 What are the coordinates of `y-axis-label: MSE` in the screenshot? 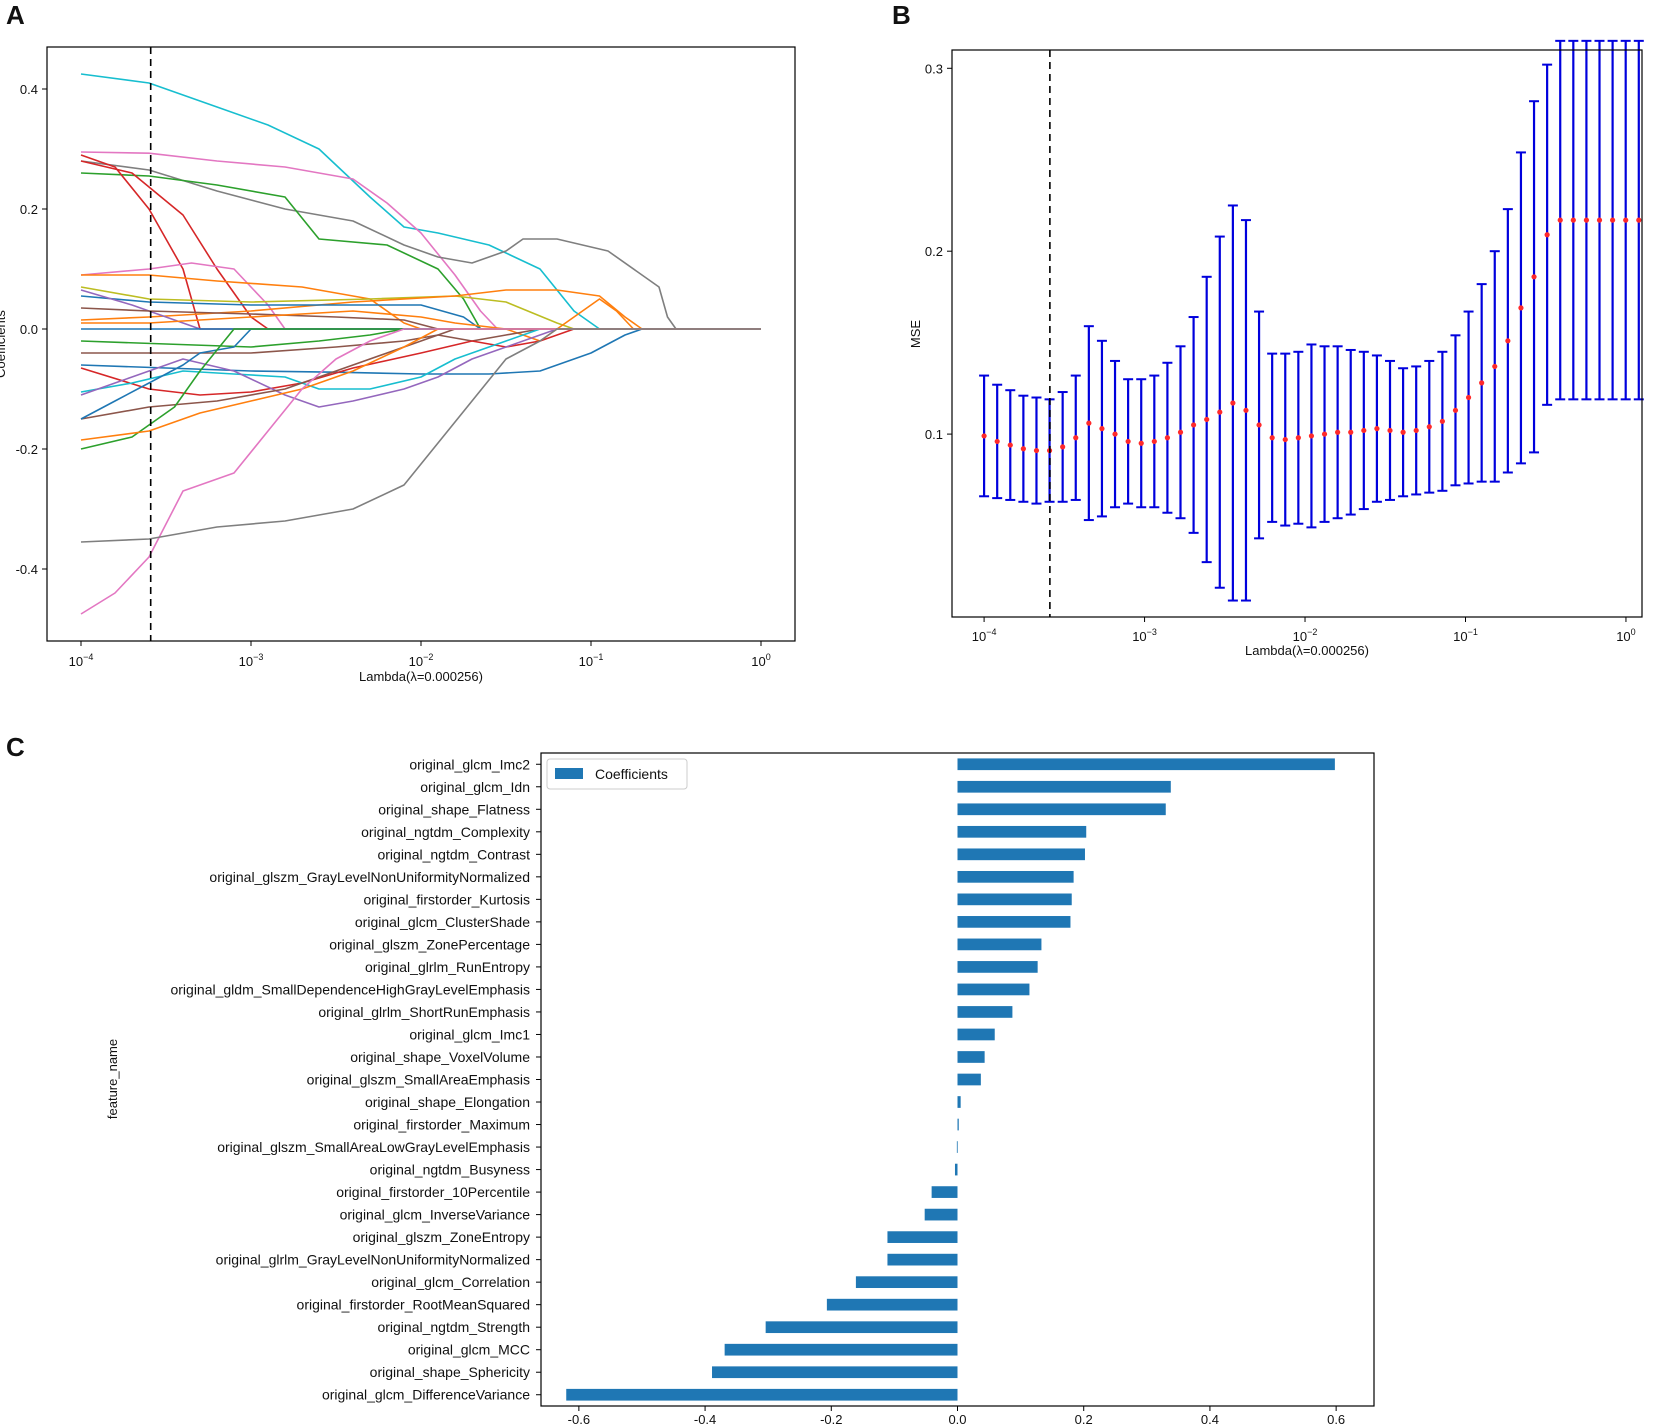 It's located at (915, 334).